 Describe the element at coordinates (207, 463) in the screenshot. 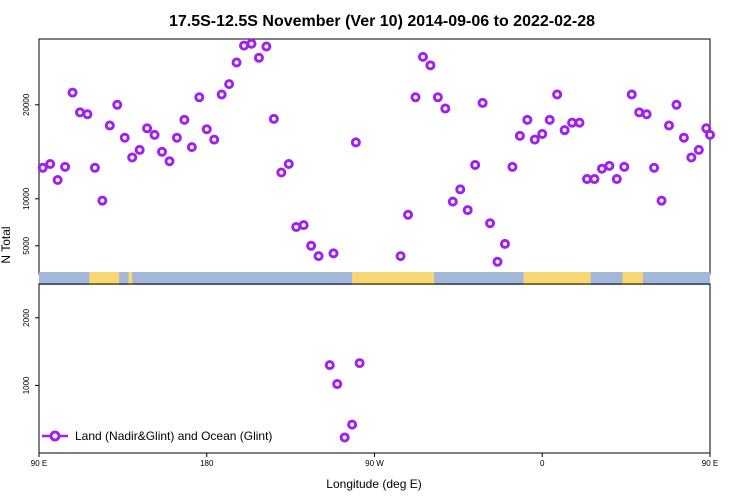

I see `x-tick-label: 180` at that location.